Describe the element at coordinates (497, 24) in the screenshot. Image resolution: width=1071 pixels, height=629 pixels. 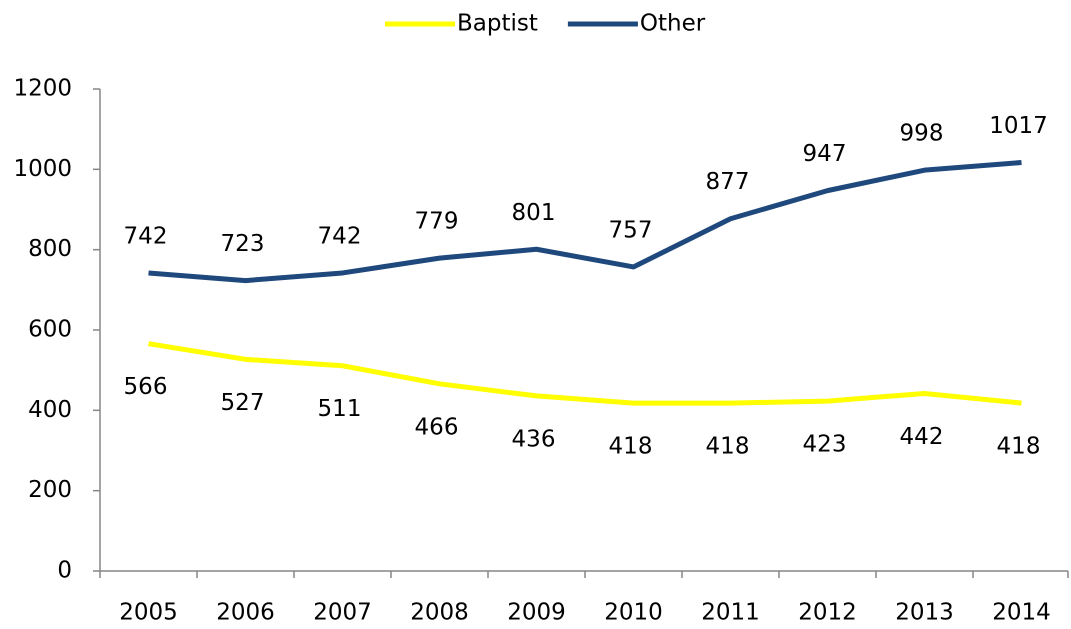
I see `legend-label: Baptist` at that location.